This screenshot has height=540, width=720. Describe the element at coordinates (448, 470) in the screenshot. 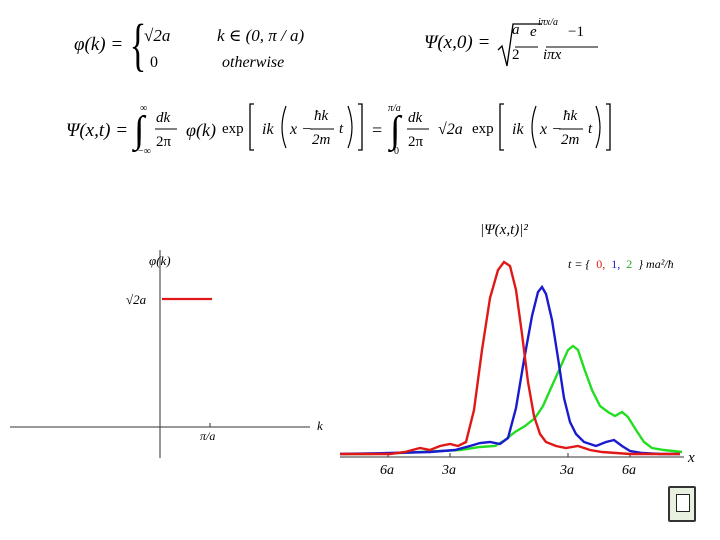

I see `psi-x-tick-label-2: 3a` at that location.